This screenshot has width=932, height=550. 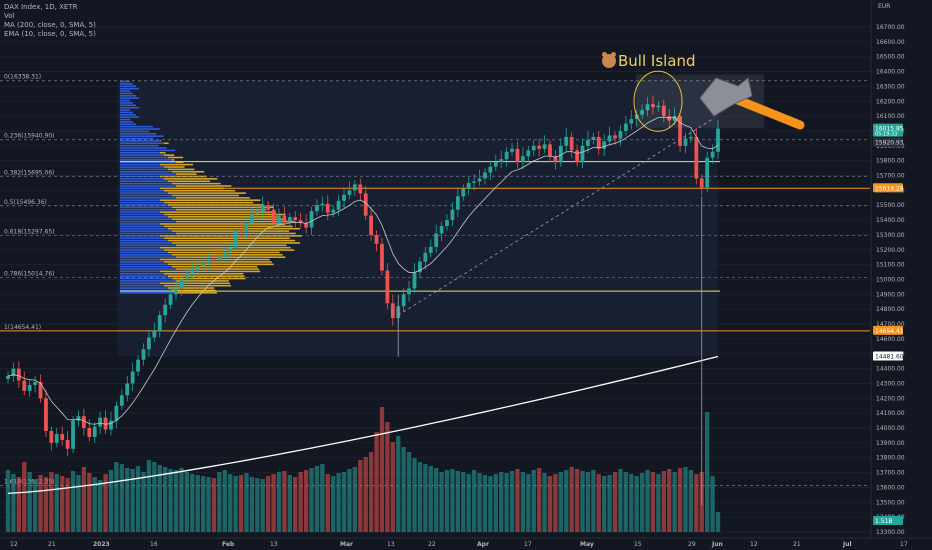 What do you see at coordinates (649, 61) in the screenshot?
I see `bull-island-annotation: Bull Island` at bounding box center [649, 61].